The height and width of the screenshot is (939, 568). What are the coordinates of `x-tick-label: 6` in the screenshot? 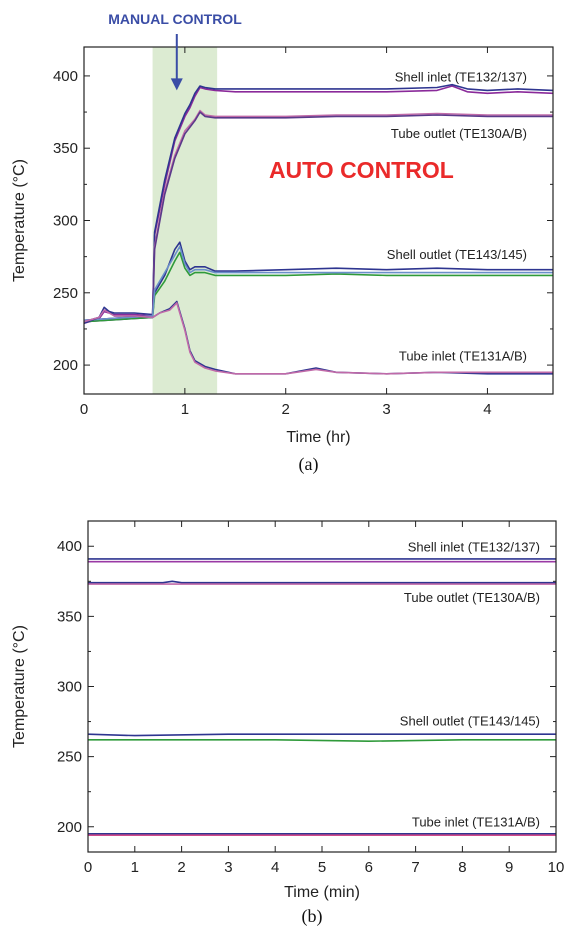 It's located at (369, 867).